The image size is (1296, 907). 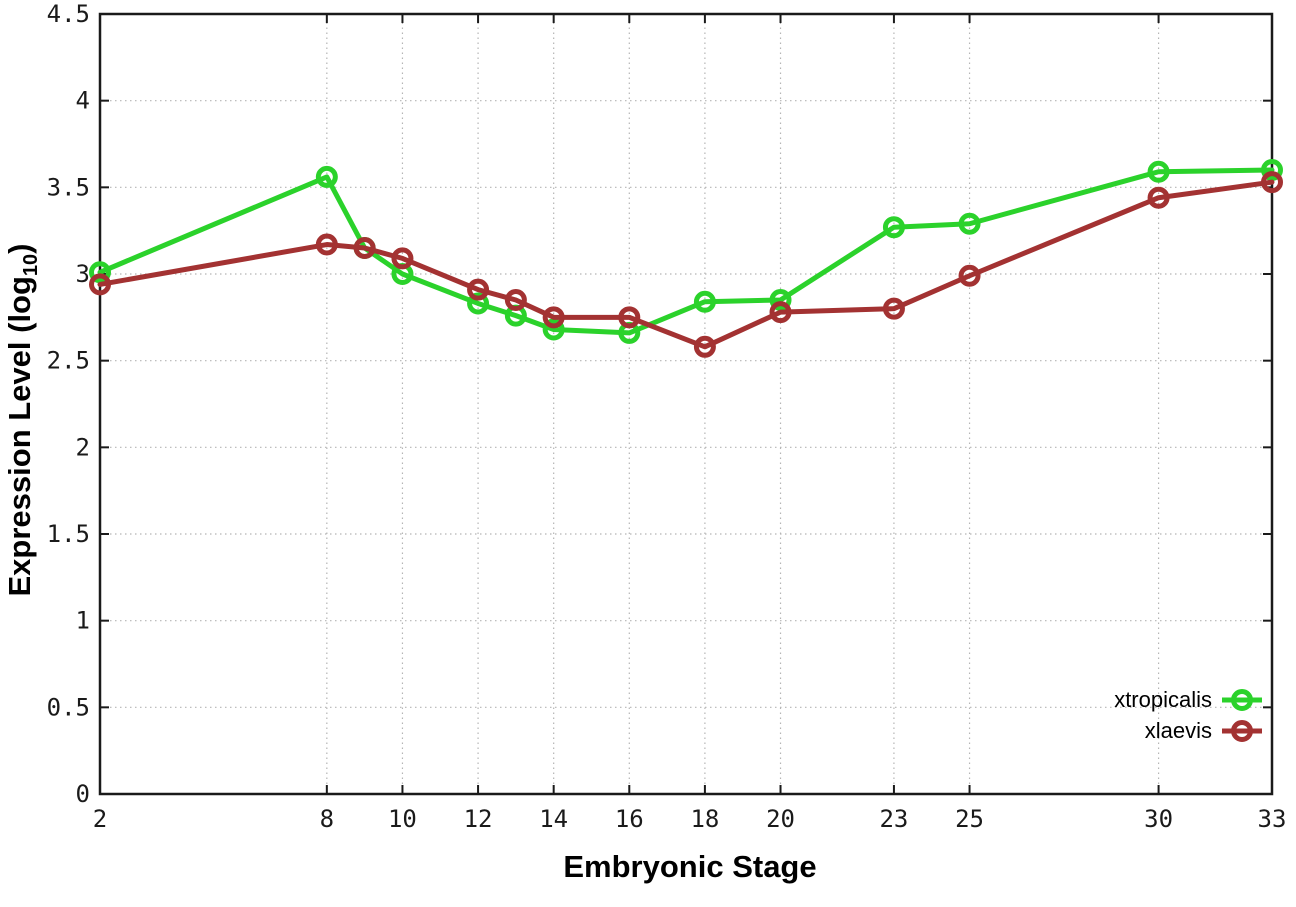 What do you see at coordinates (1272, 819) in the screenshot?
I see `x-tick-label: 33` at bounding box center [1272, 819].